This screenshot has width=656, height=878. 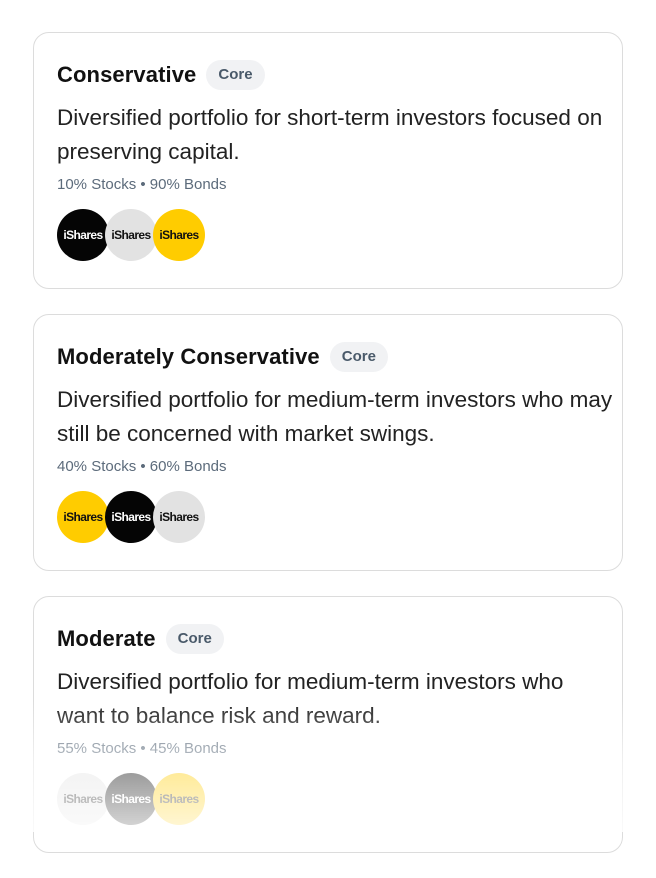 I want to click on card-header: Conservative Core, so click(x=328, y=75).